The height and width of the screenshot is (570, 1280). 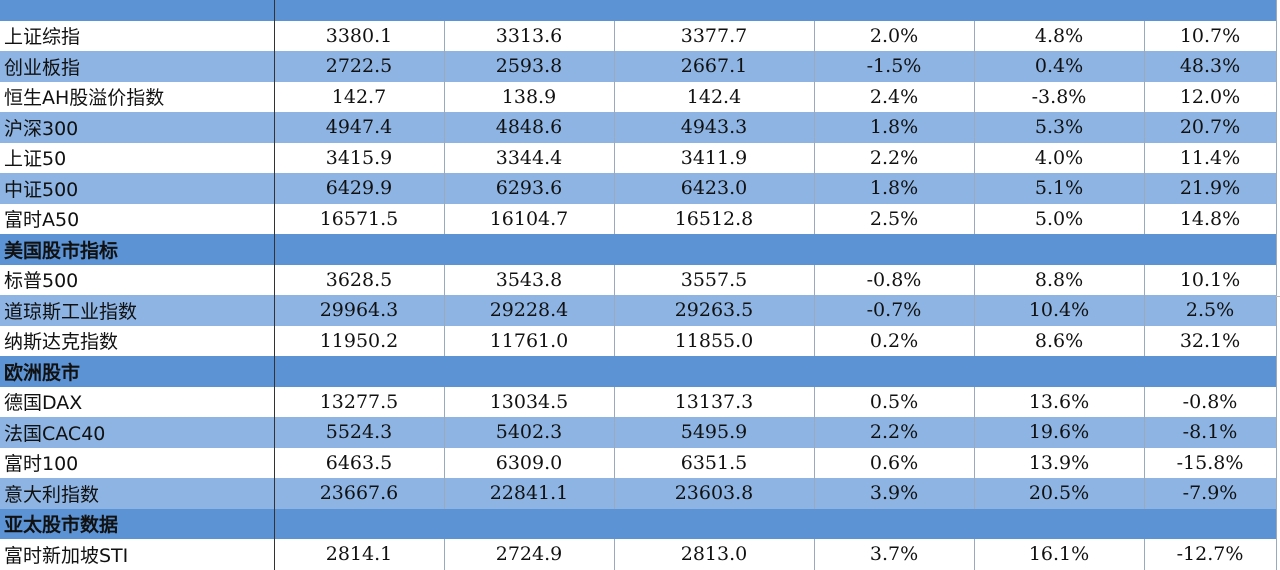 What do you see at coordinates (894, 554) in the screenshot?
I see `pct-cell: 3.7%` at bounding box center [894, 554].